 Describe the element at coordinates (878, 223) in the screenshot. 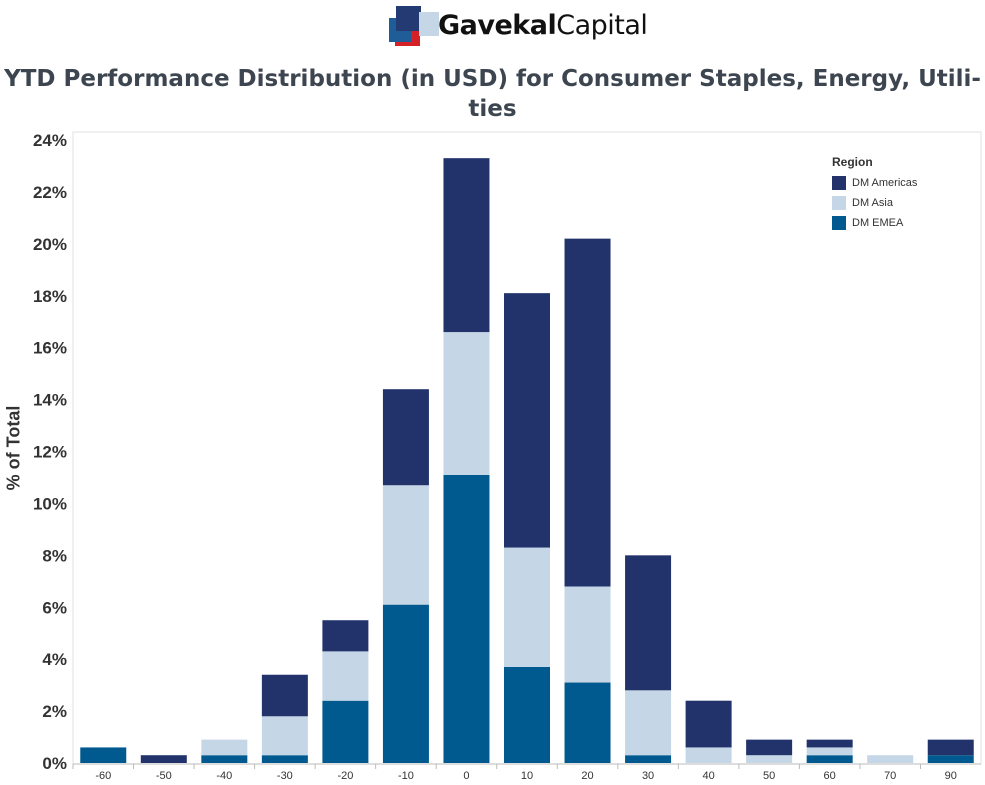

I see `legend-label: DM EMEA` at that location.